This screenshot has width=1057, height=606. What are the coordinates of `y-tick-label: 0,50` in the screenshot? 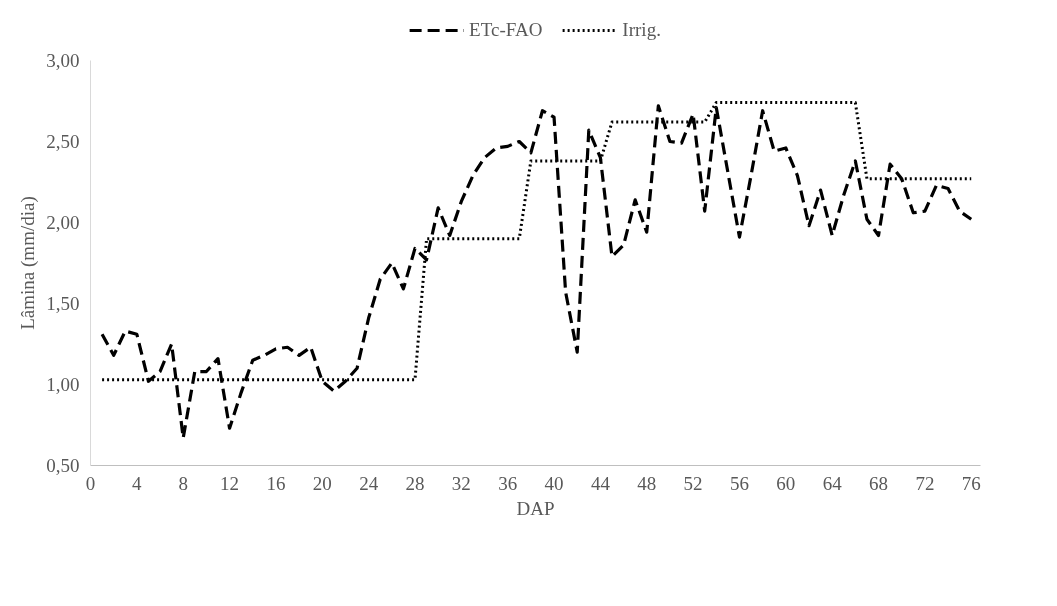 It's located at (63, 465).